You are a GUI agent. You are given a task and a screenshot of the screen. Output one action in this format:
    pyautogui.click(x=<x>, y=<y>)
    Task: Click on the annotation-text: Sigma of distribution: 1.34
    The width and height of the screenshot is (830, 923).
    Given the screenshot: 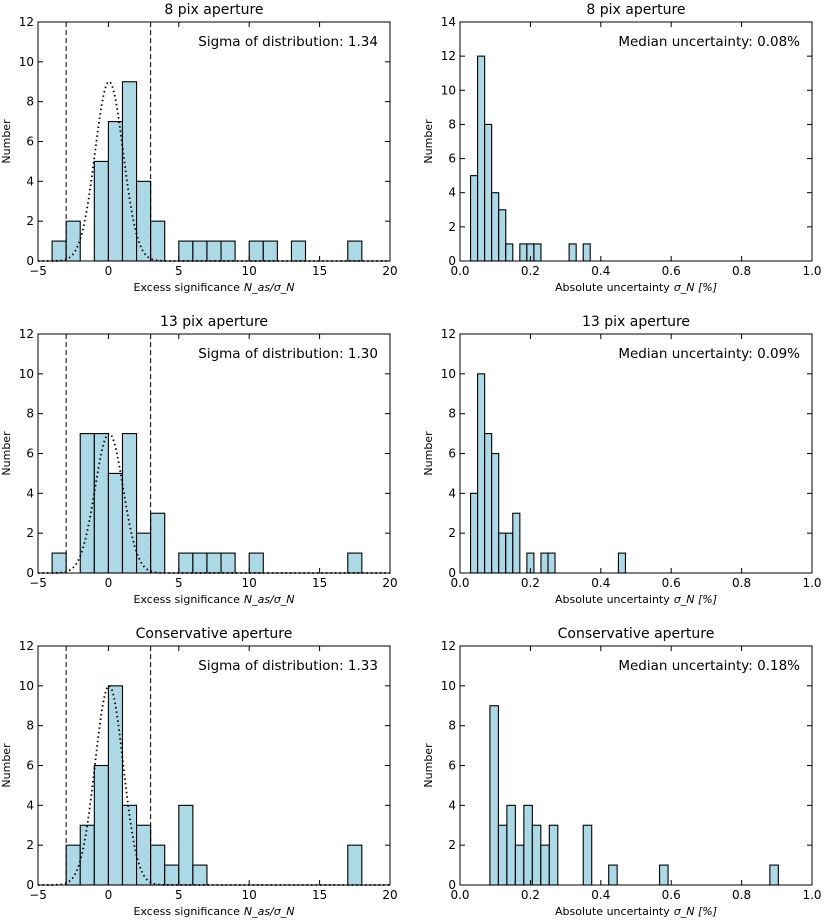 What is the action you would take?
    pyautogui.click(x=288, y=42)
    